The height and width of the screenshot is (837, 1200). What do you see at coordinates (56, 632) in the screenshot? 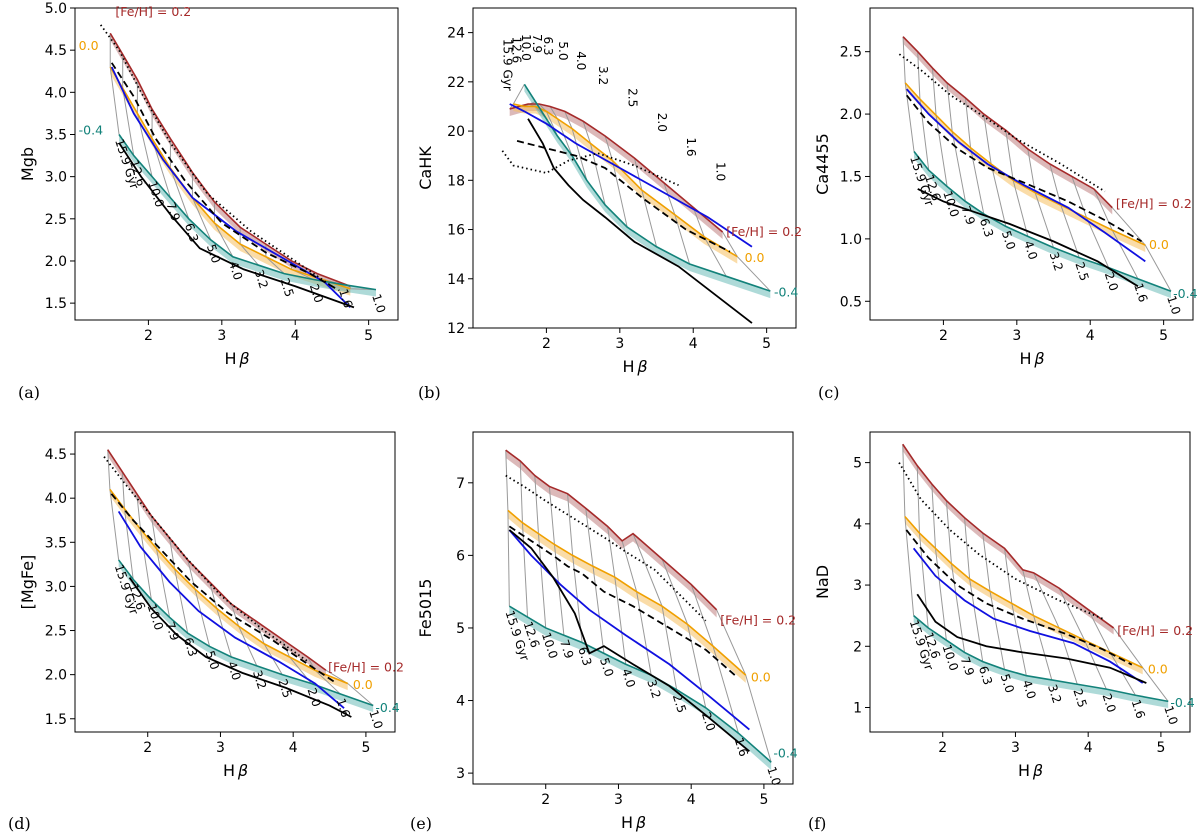
I see `y-tick-label: 2.5` at bounding box center [56, 632].